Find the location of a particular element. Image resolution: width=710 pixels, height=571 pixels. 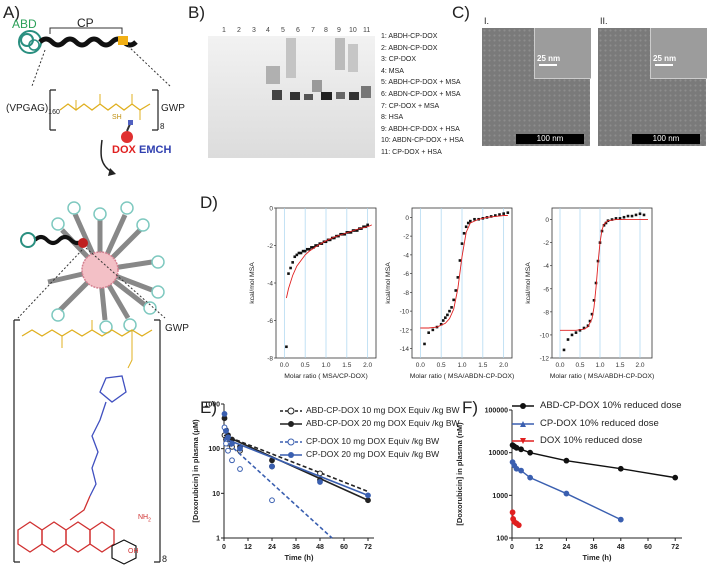

gel-legend-item: 2: ABDN-CP-DOX is located at coordinates (409, 48).